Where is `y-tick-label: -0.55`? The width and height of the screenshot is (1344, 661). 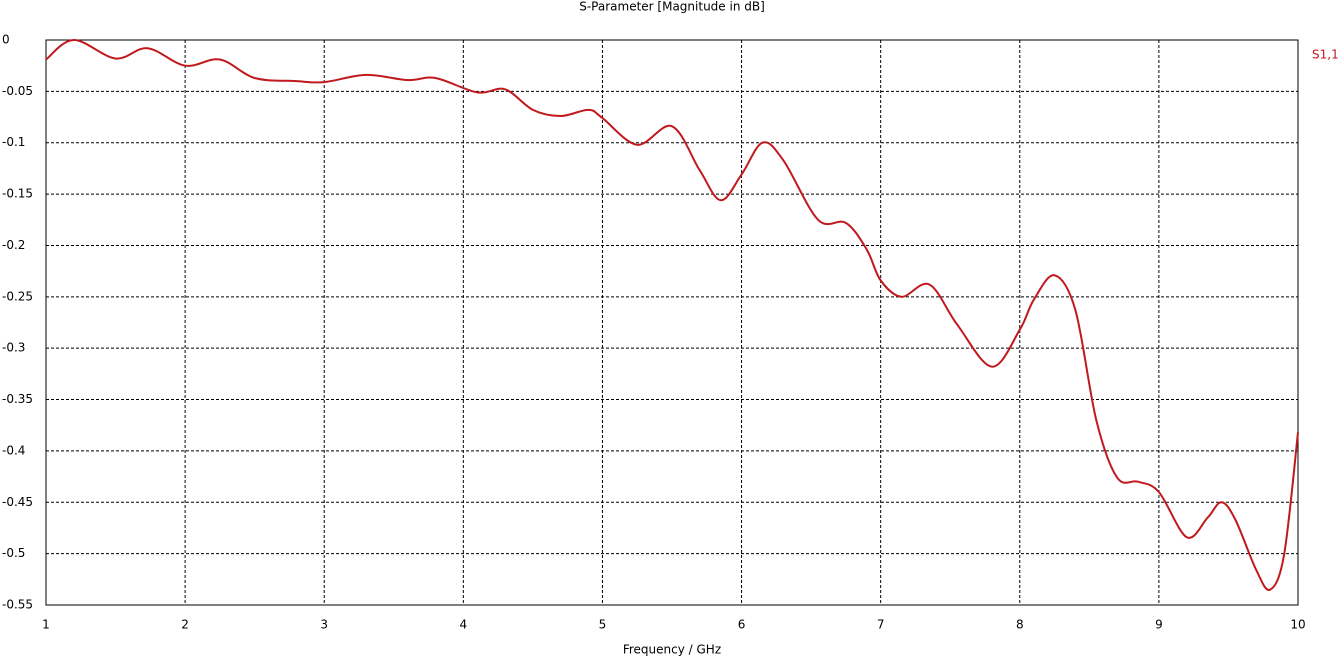 y-tick-label: -0.55 is located at coordinates (17, 605).